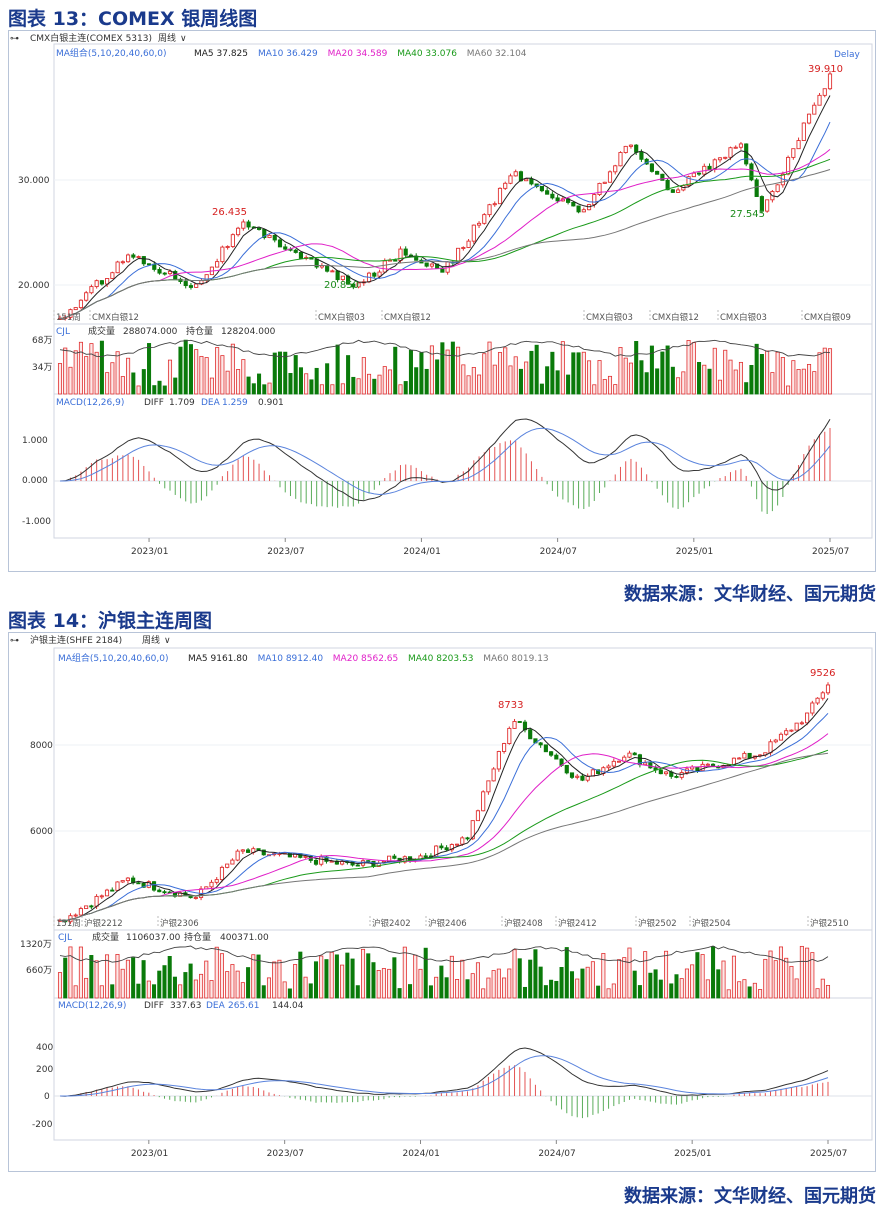 The image size is (890, 1212). I want to click on chart-header: ⊶ 沪银主连(SHFE 2184) 周线 ∨, so click(90, 640).